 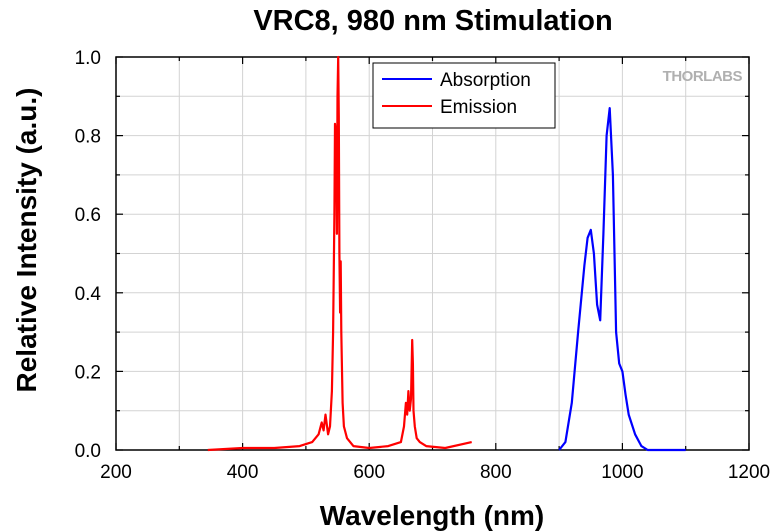 I want to click on x-tick-label: 1200, so click(x=749, y=472).